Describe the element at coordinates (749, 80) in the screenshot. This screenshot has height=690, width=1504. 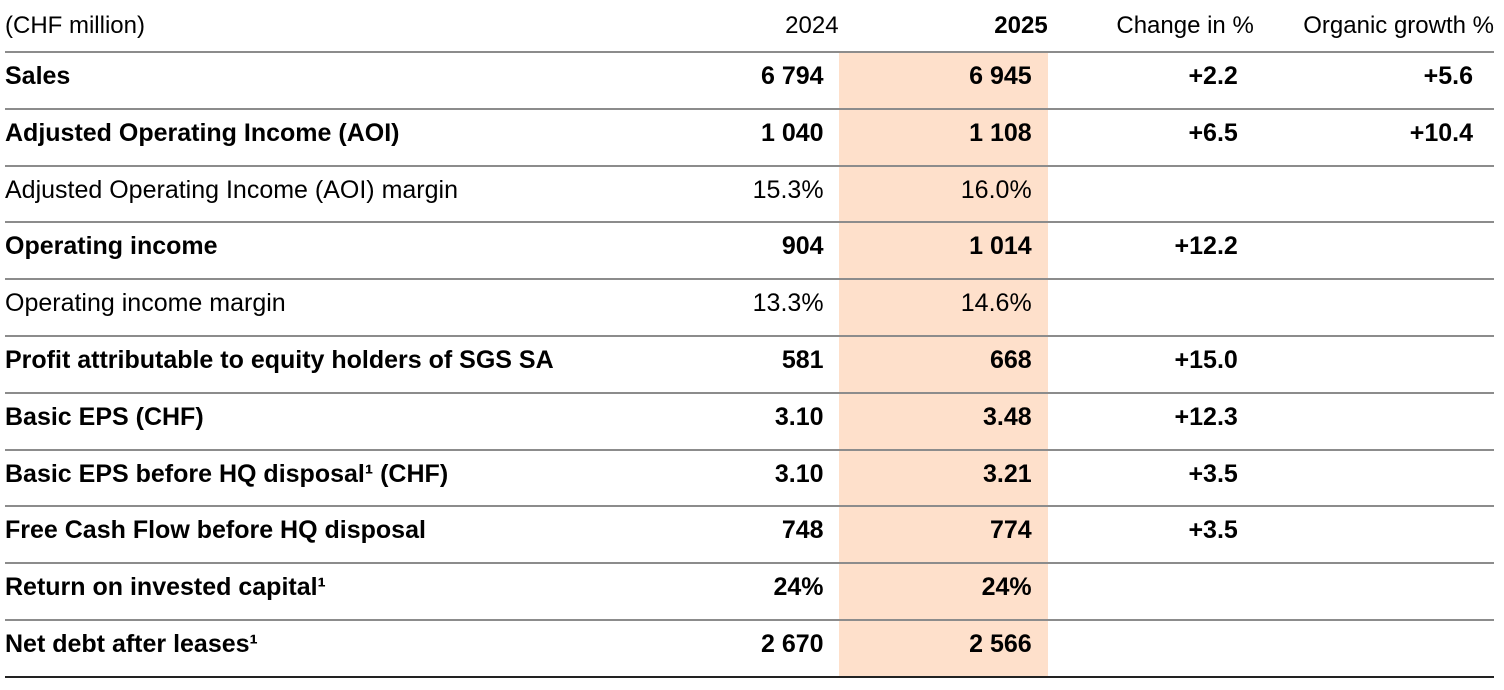
I see `table-row: Sales 6 794 6 945 +2.2 +5.6` at that location.